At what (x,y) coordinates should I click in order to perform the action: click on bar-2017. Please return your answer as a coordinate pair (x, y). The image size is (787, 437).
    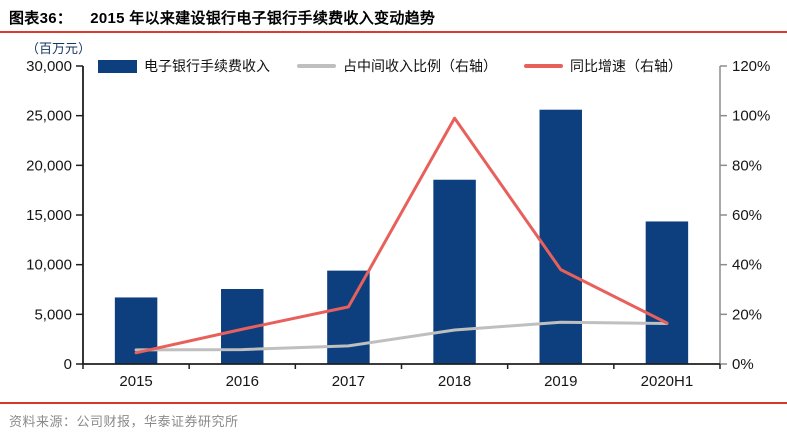
    Looking at the image, I should click on (348, 317).